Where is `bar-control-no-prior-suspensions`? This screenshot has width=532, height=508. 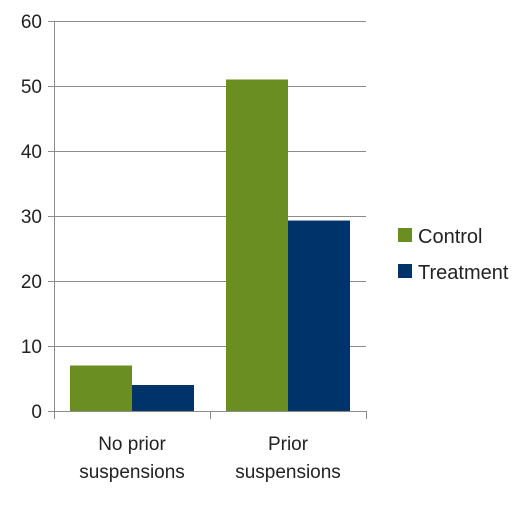 bar-control-no-prior-suspensions is located at coordinates (101, 388).